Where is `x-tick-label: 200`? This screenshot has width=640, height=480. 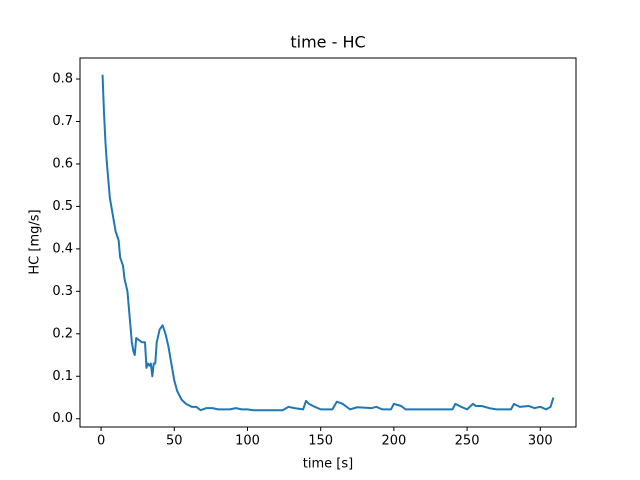
x-tick-label: 200 is located at coordinates (393, 441).